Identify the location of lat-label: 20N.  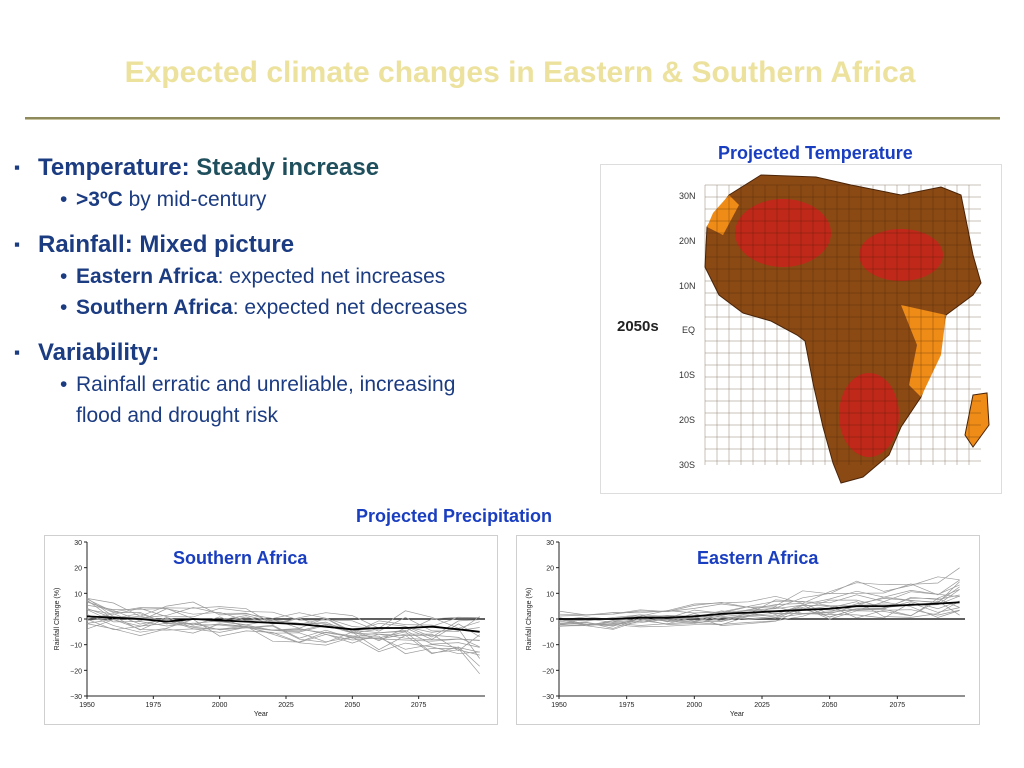
(687, 241).